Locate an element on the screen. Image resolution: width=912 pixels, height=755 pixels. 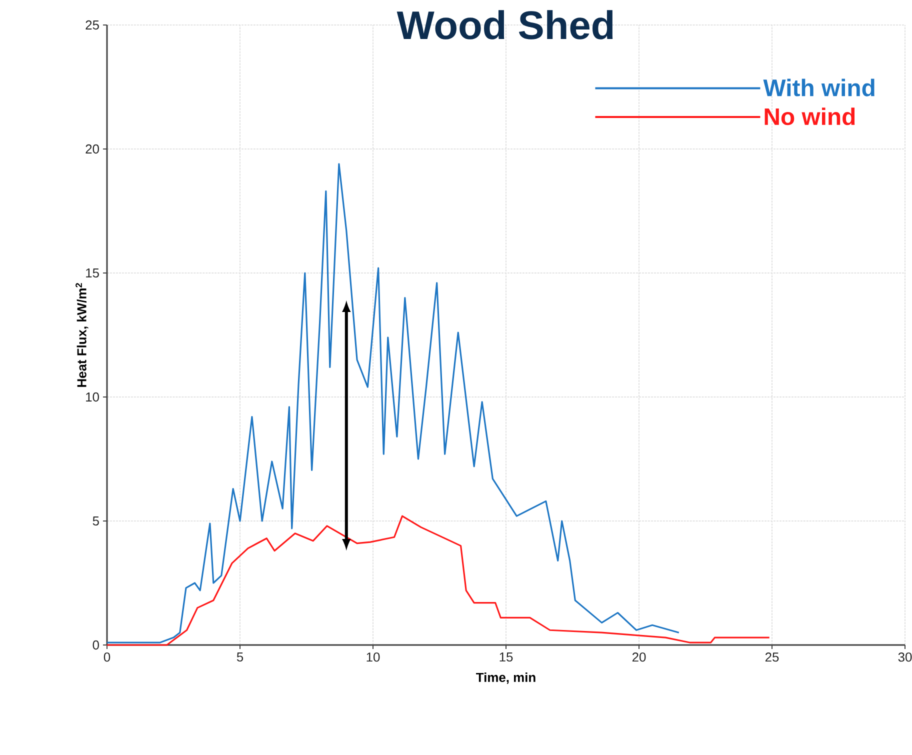
y-tick-label: 10 is located at coordinates (92, 397).